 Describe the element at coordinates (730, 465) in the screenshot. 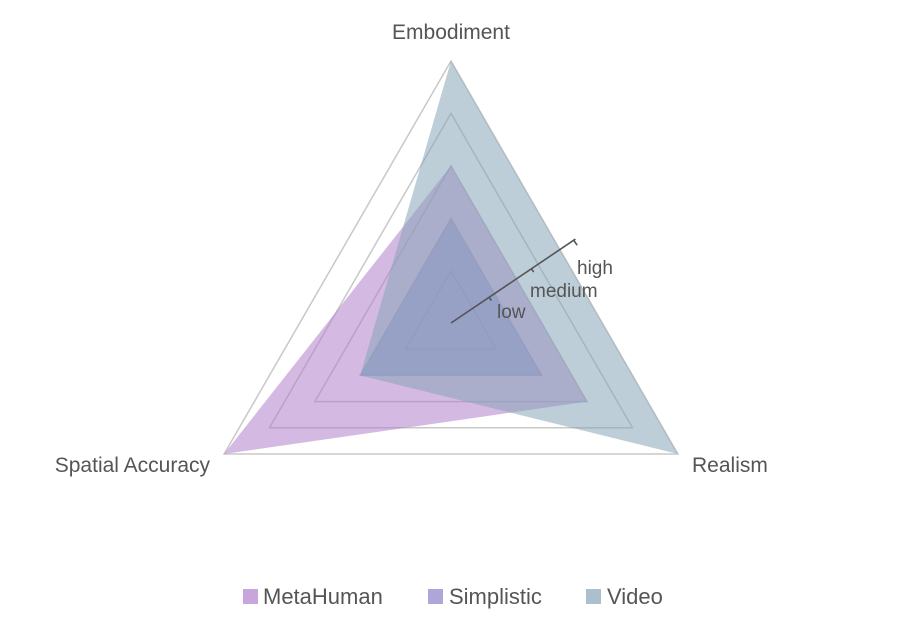

I see `axis-label-realism: Realism` at that location.